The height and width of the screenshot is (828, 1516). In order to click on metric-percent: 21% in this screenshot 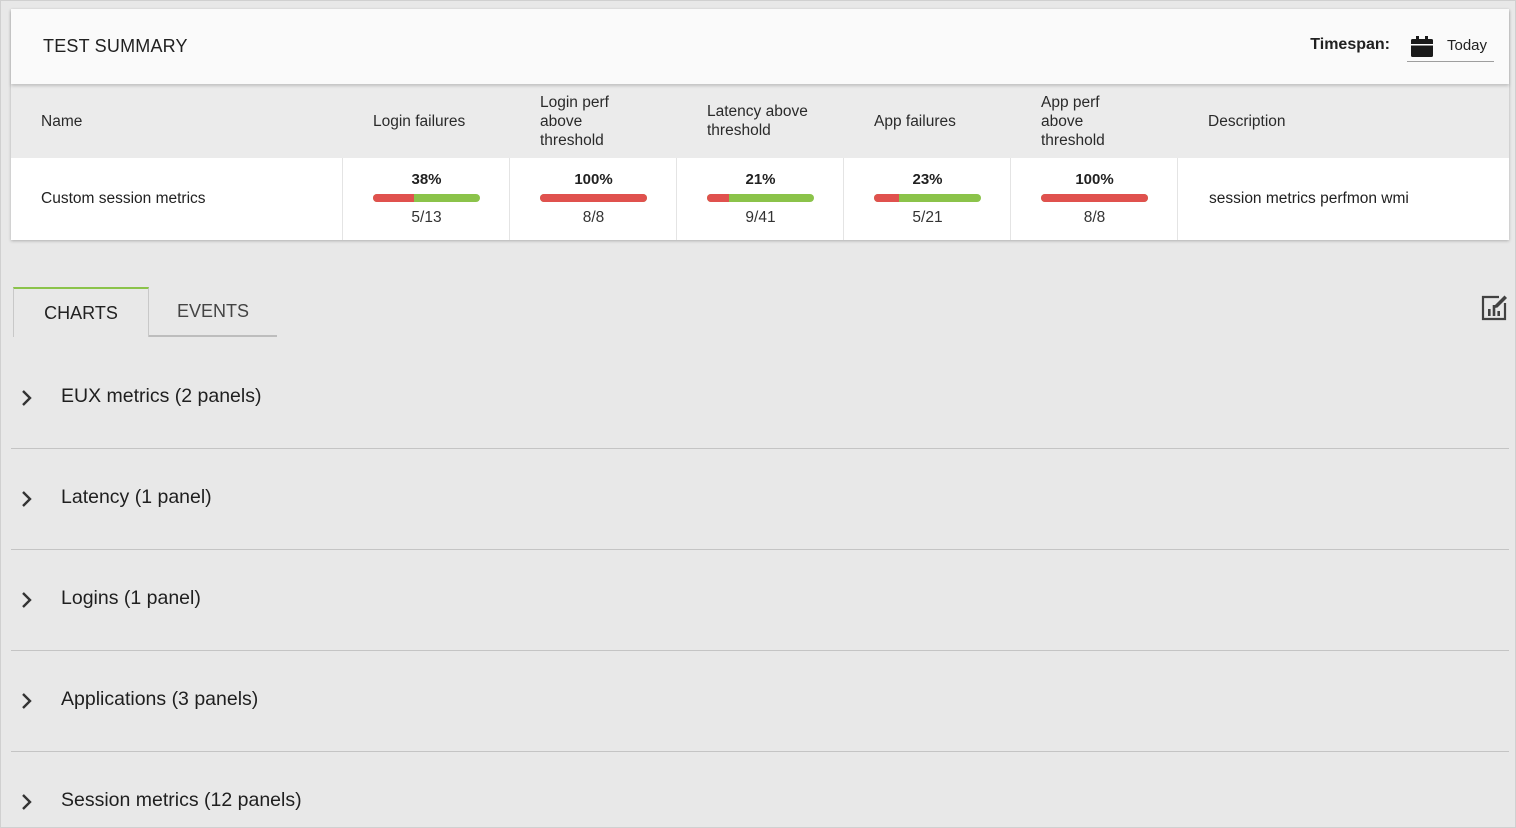, I will do `click(760, 179)`.